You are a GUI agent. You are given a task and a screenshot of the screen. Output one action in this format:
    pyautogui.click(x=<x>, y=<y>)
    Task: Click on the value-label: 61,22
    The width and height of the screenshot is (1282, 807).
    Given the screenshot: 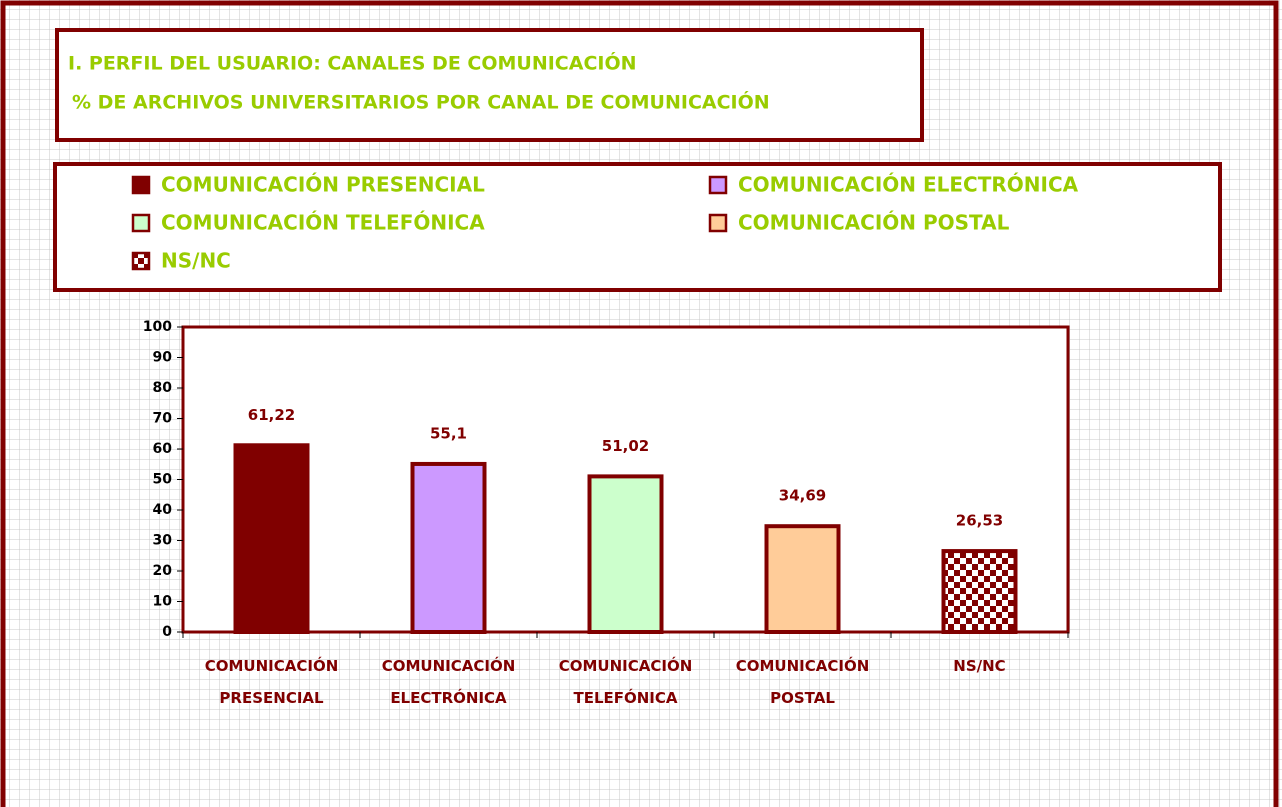 What is the action you would take?
    pyautogui.click(x=271, y=415)
    